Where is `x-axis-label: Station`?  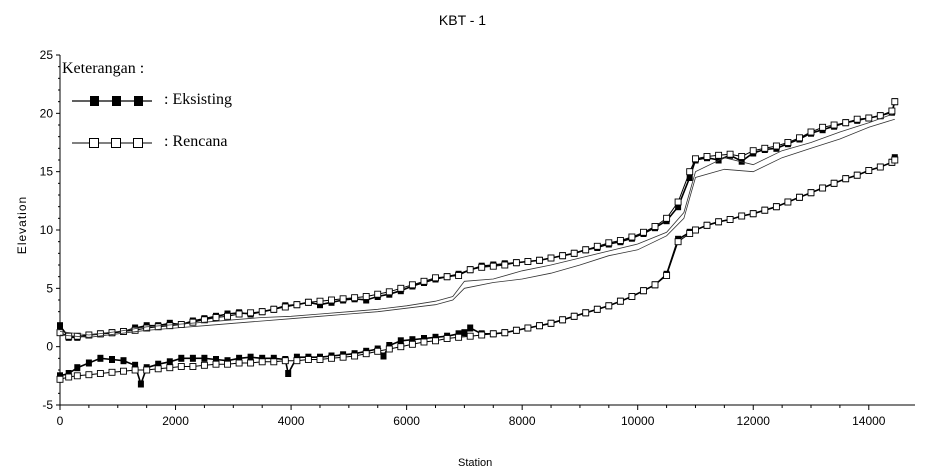
x-axis-label: Station is located at coordinates (475, 463).